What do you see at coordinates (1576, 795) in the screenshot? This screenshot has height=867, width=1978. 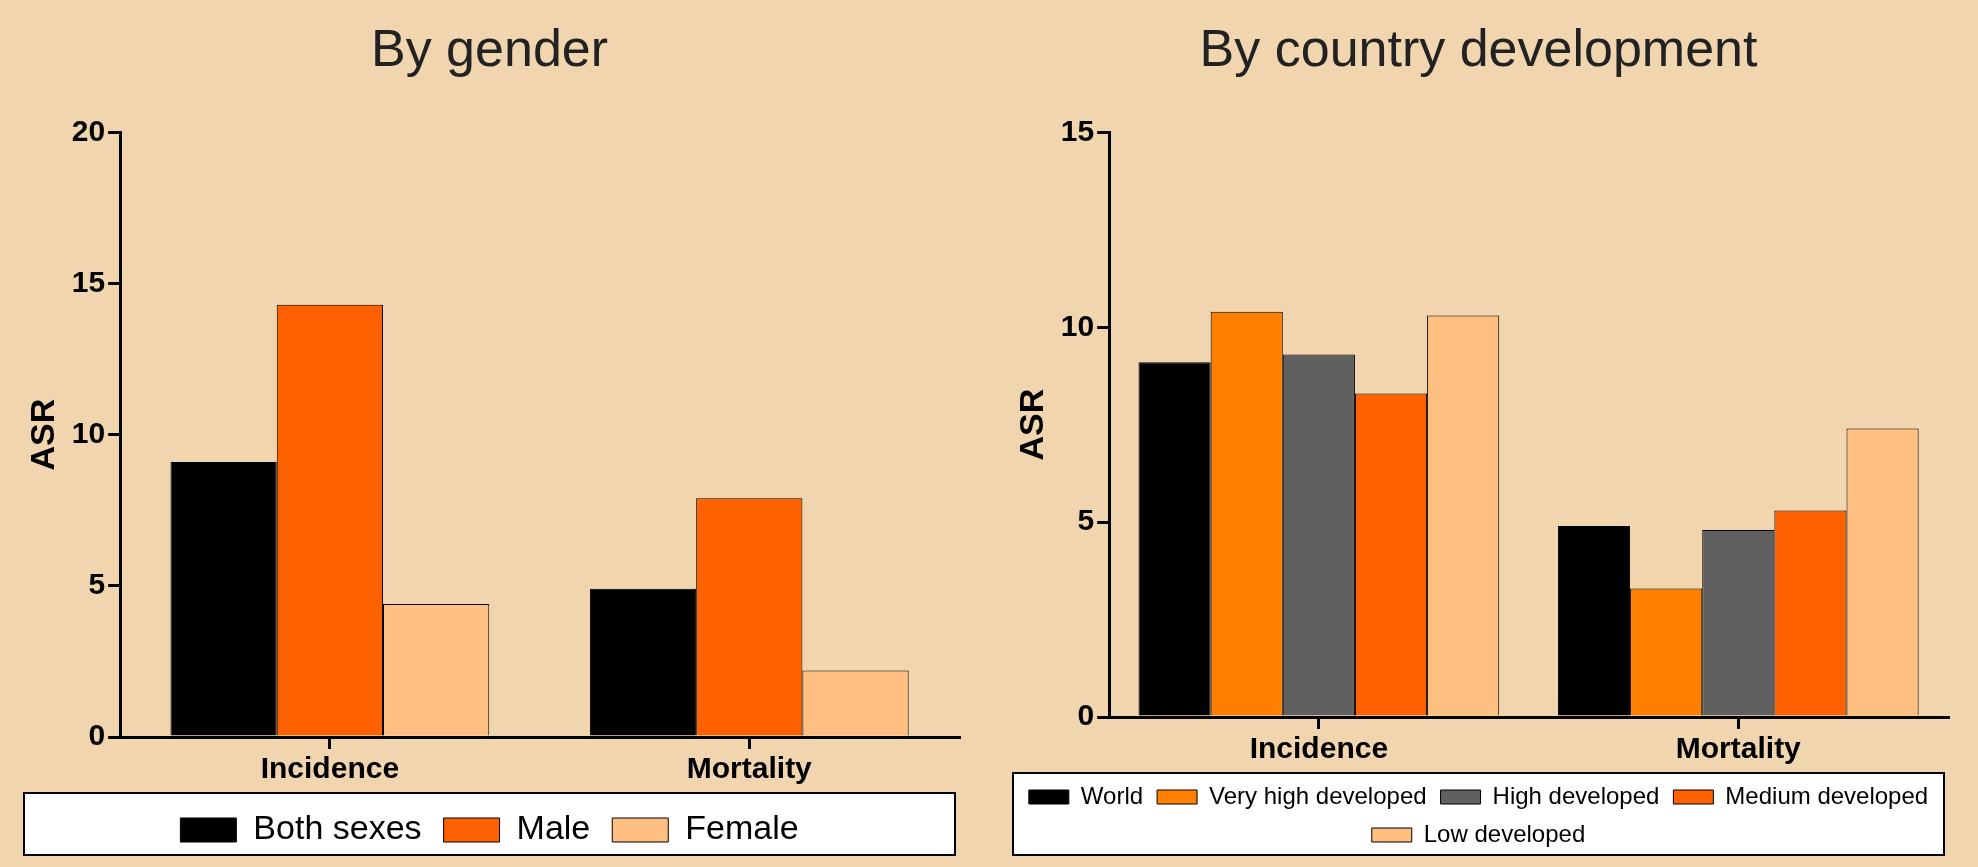 I see `legend-label: High developed` at bounding box center [1576, 795].